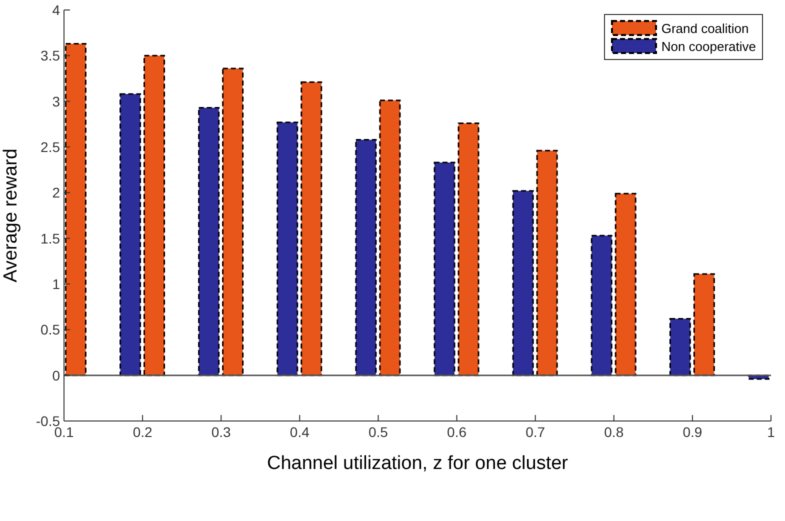 The image size is (785, 521). I want to click on x-tick-label: 0.4, so click(300, 432).